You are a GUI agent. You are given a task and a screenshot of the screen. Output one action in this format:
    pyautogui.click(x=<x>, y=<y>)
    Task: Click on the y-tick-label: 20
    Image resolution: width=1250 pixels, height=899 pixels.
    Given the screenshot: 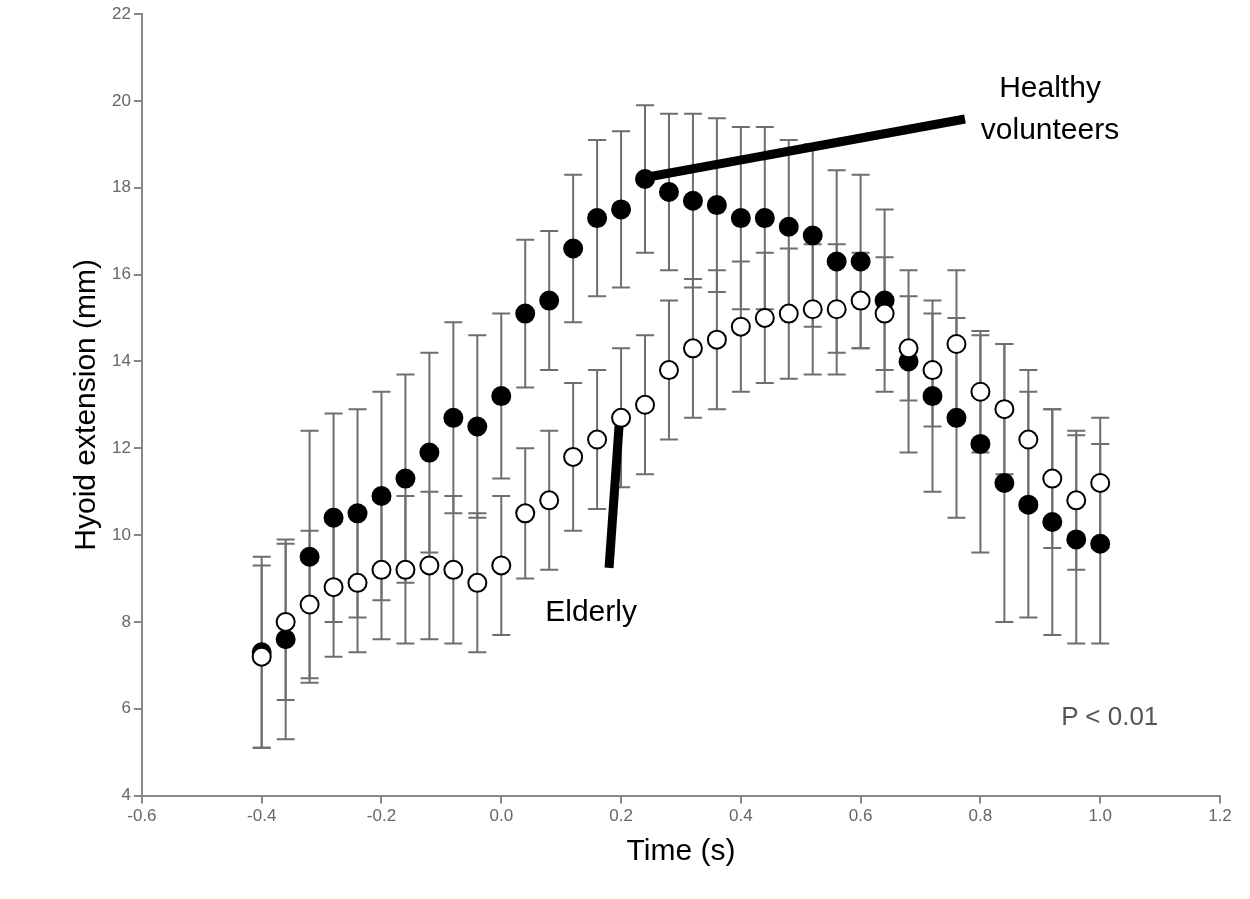 What is the action you would take?
    pyautogui.click(x=121, y=100)
    